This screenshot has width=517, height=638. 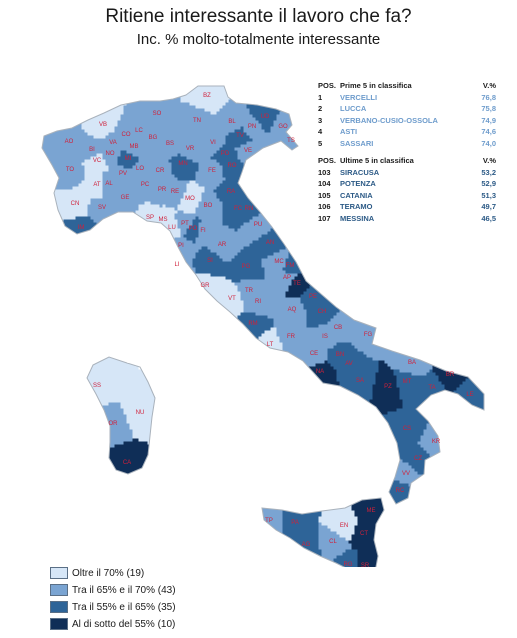 I want to click on province-ar, so click(x=227, y=243).